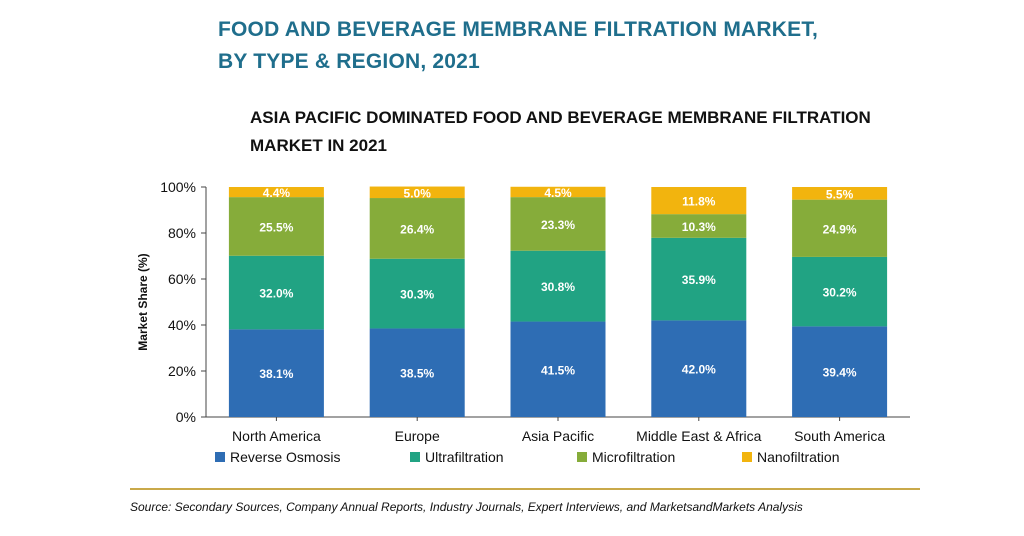 The height and width of the screenshot is (536, 1024). Describe the element at coordinates (558, 436) in the screenshot. I see `x-tick-label: Asia Pacific` at that location.